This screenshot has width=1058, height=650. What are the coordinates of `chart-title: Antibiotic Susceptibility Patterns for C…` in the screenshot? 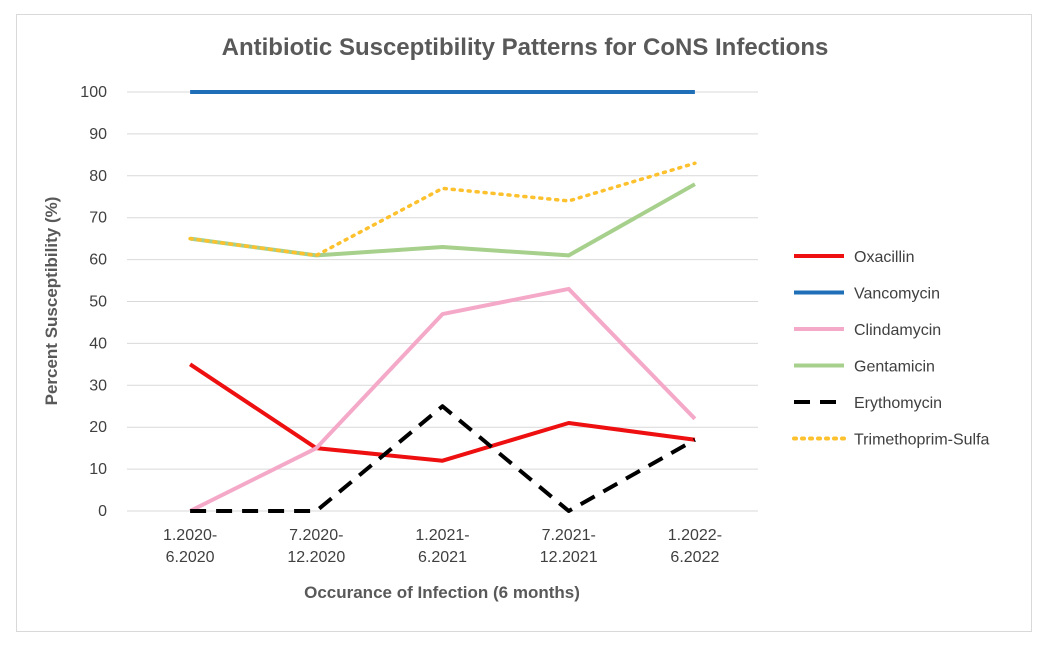 It's located at (525, 47).